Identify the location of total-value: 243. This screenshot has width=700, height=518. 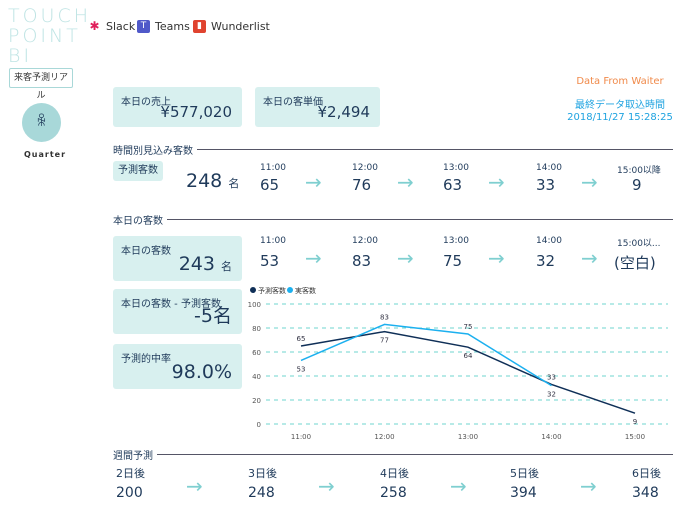
(196, 264).